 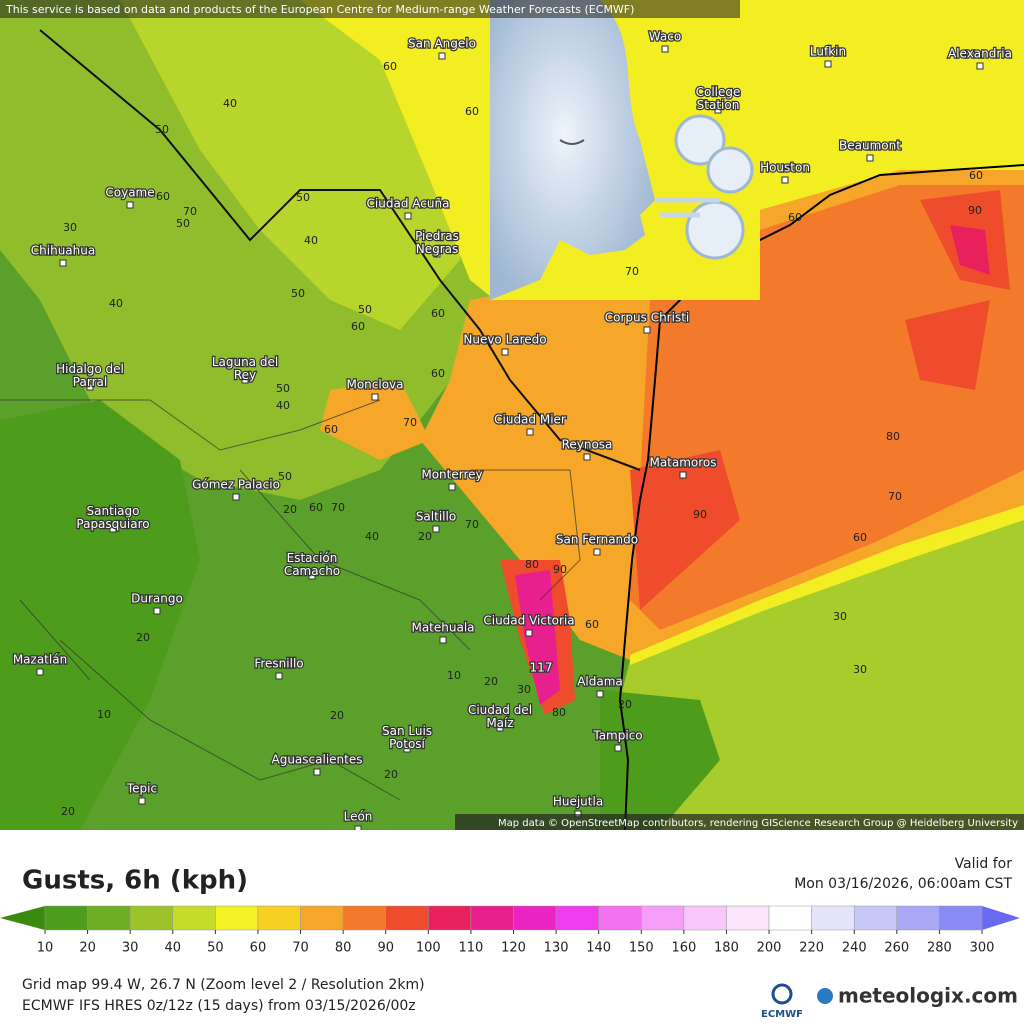 What do you see at coordinates (828, 52) in the screenshot?
I see `city-label: Lufkin` at bounding box center [828, 52].